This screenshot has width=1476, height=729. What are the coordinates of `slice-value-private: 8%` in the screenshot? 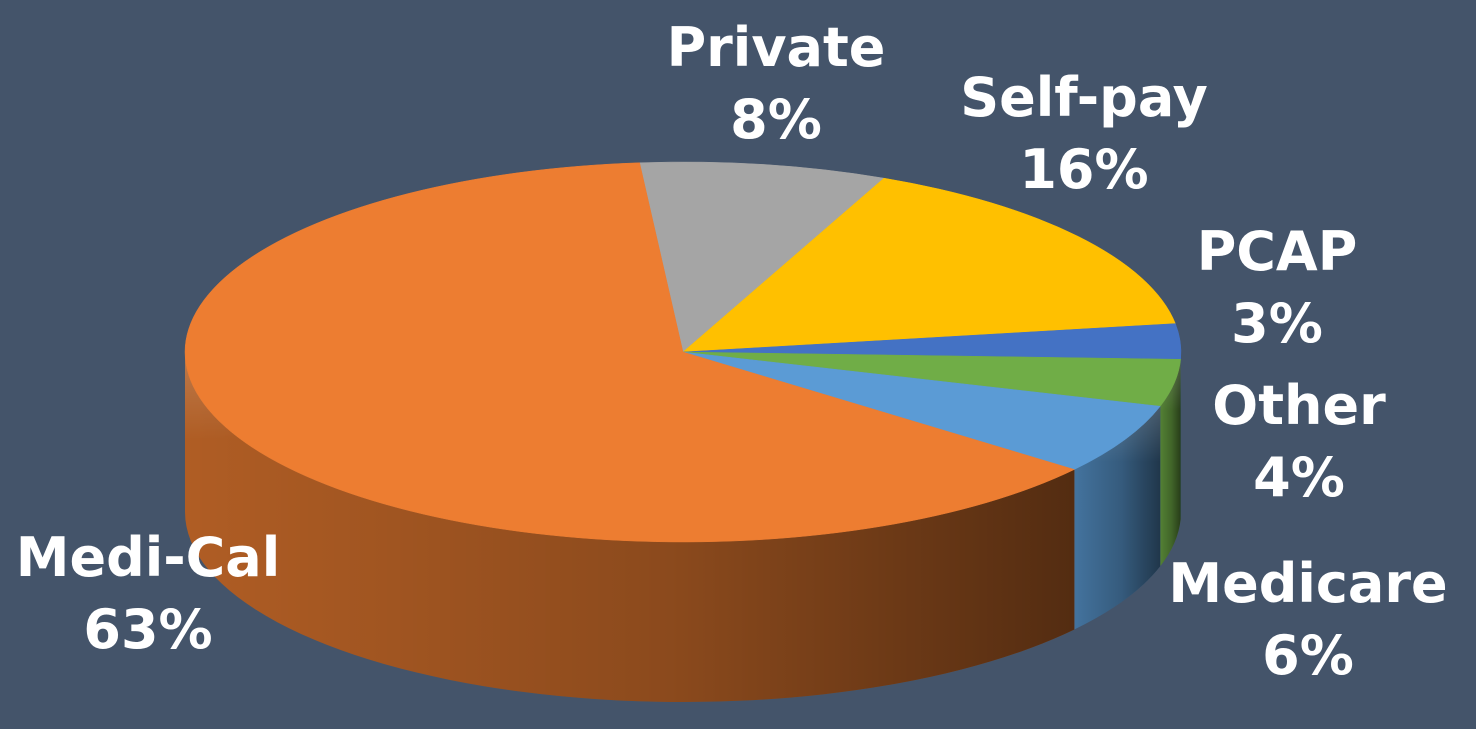 It's located at (776, 119).